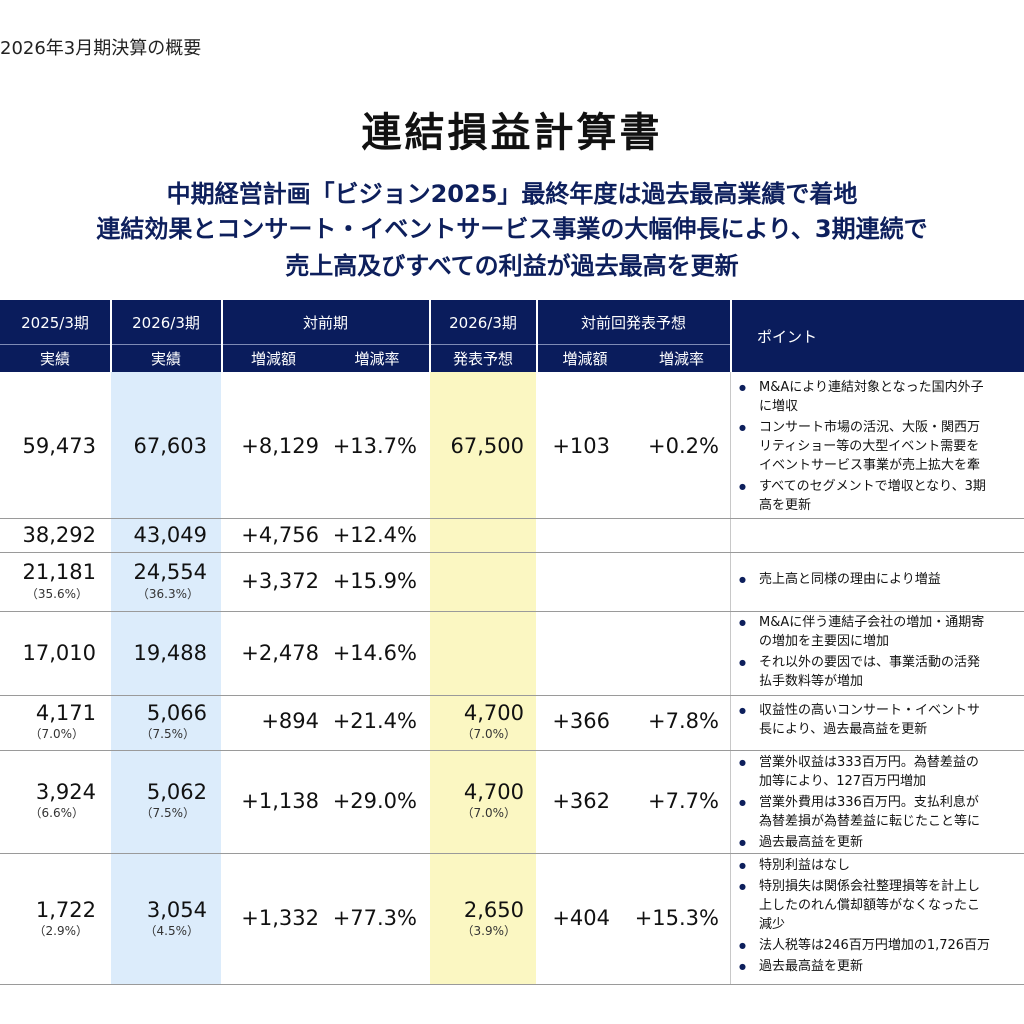 This screenshot has width=1024, height=1024. Describe the element at coordinates (280, 446) in the screenshot. I see `cell-yoy-amount: +8,129` at that location.